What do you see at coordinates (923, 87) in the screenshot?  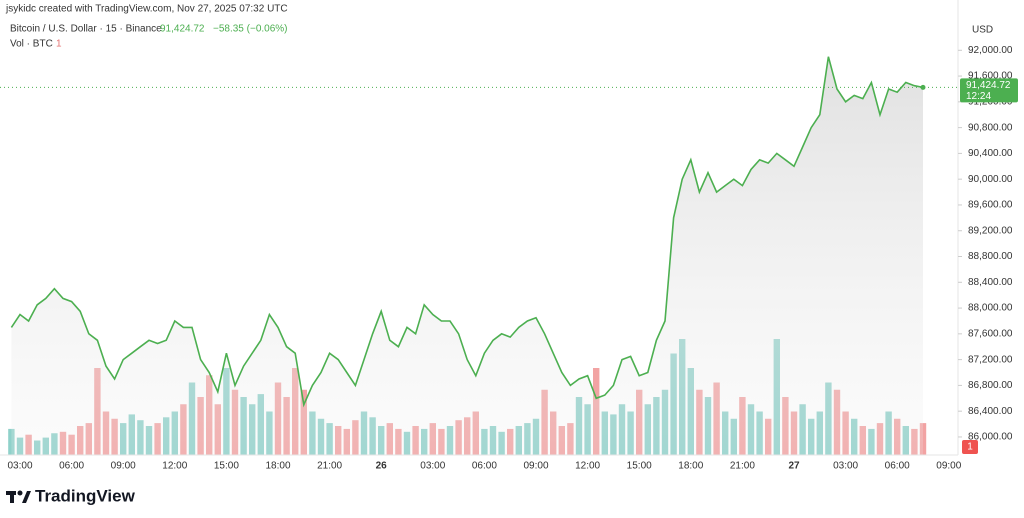 I see `last-point` at bounding box center [923, 87].